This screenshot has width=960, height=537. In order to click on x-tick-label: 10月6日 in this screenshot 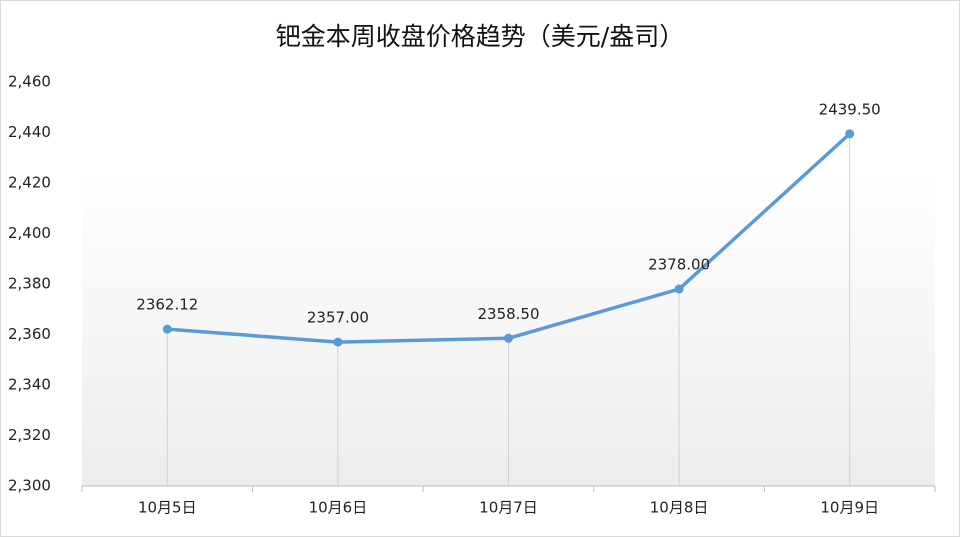, I will do `click(338, 508)`.